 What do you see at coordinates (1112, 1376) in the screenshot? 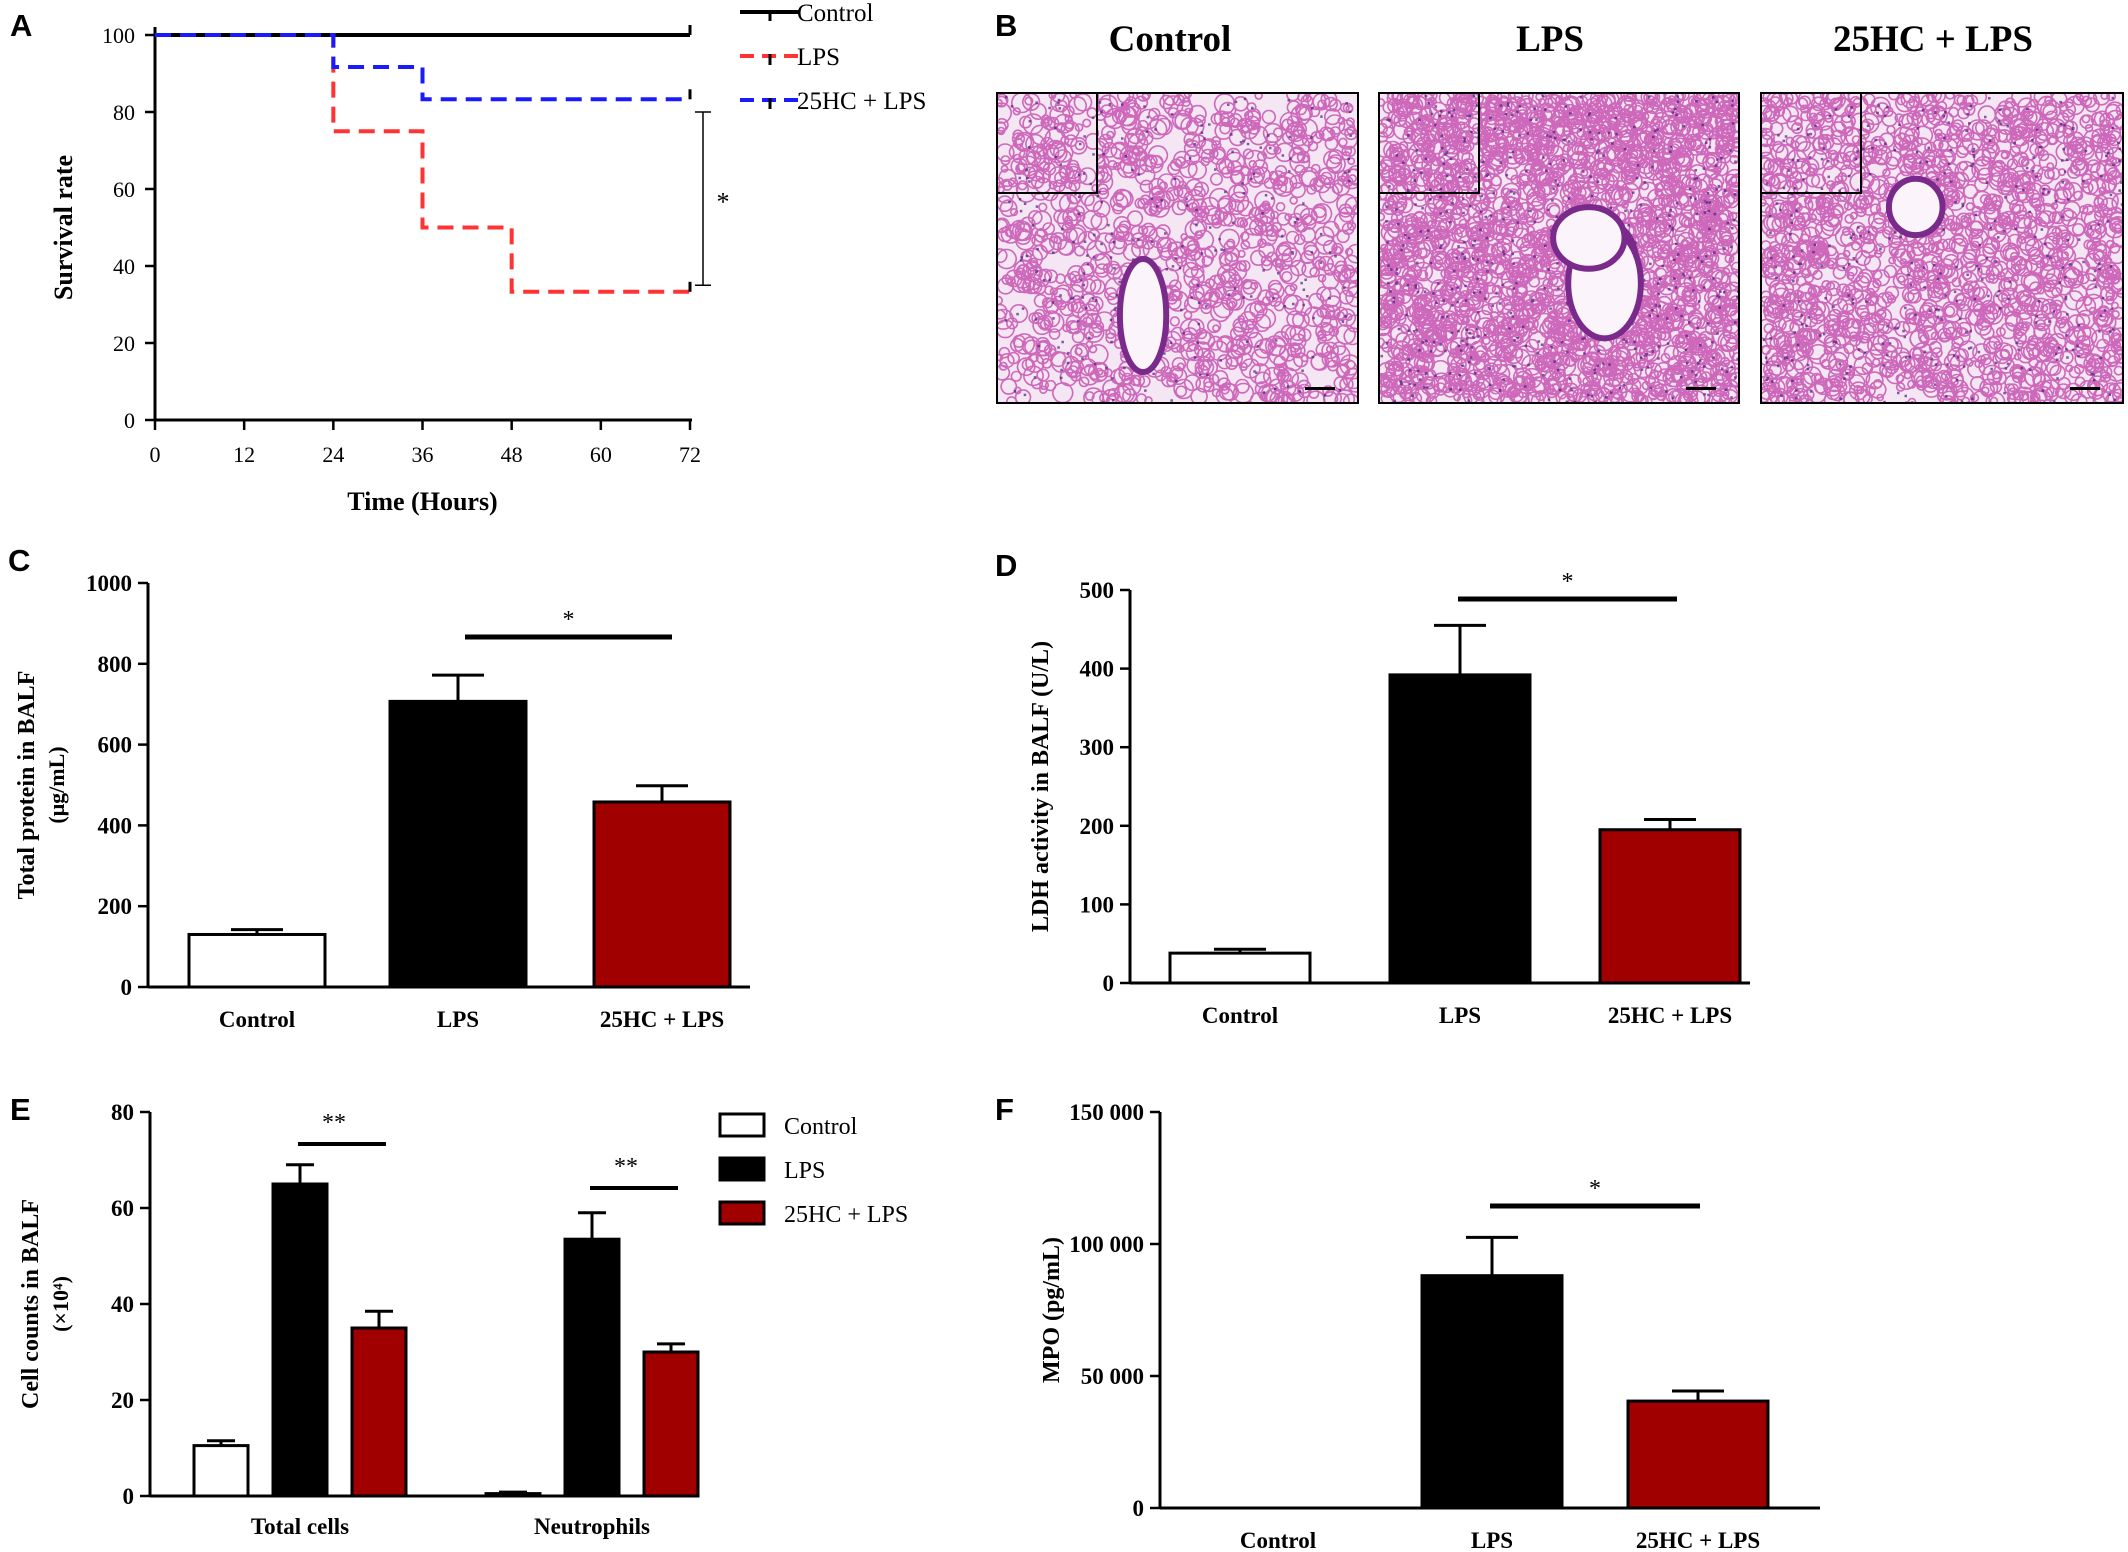
I see `y-tick-label: 50 000` at bounding box center [1112, 1376].